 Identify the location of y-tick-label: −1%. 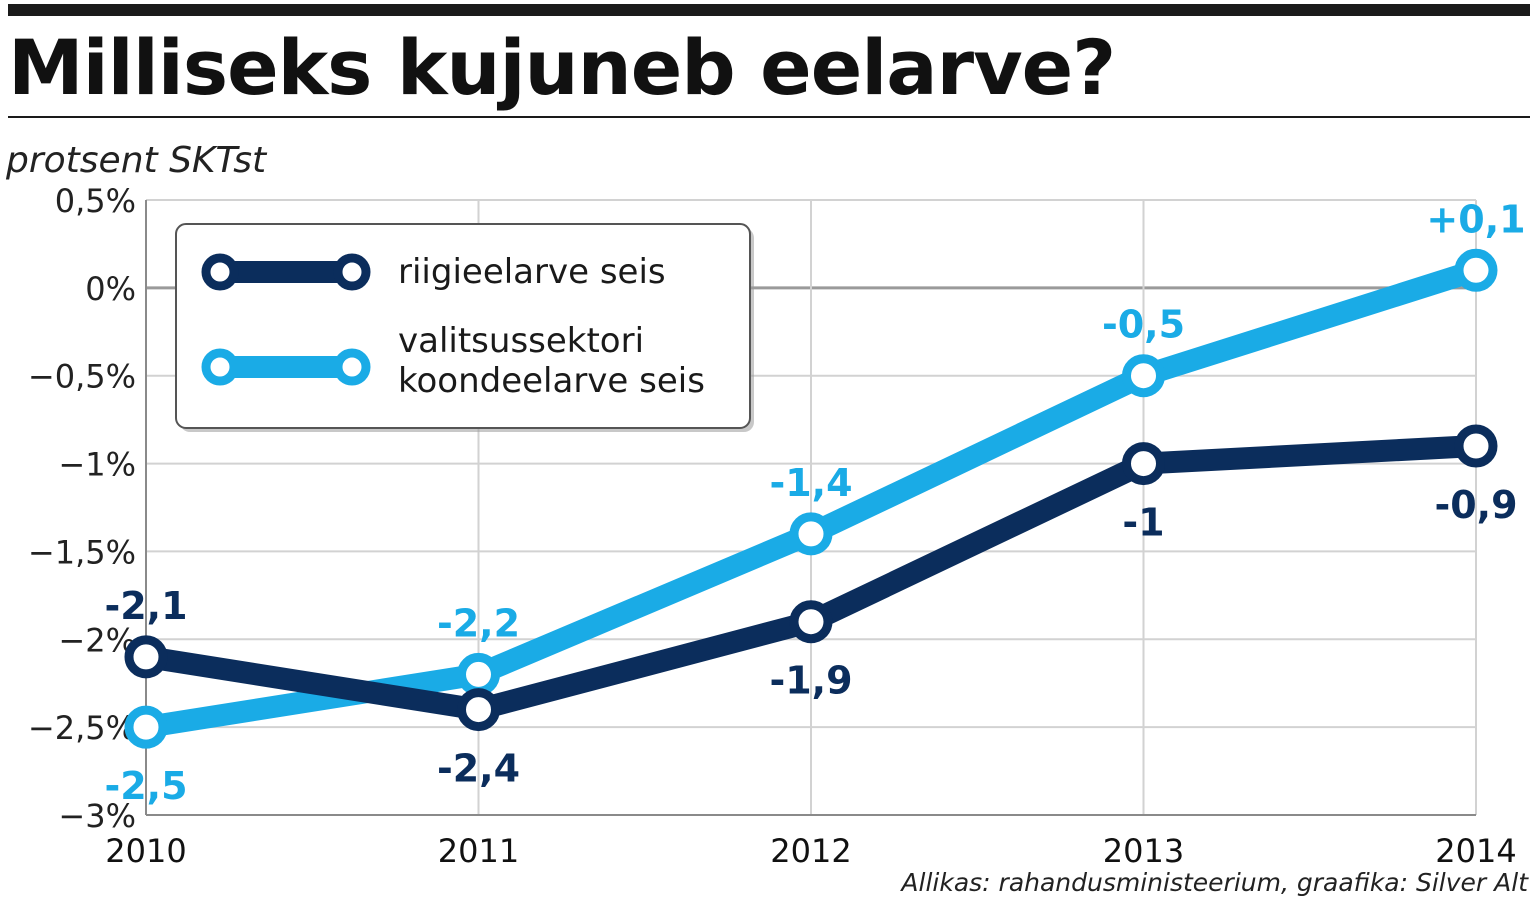
(97, 465).